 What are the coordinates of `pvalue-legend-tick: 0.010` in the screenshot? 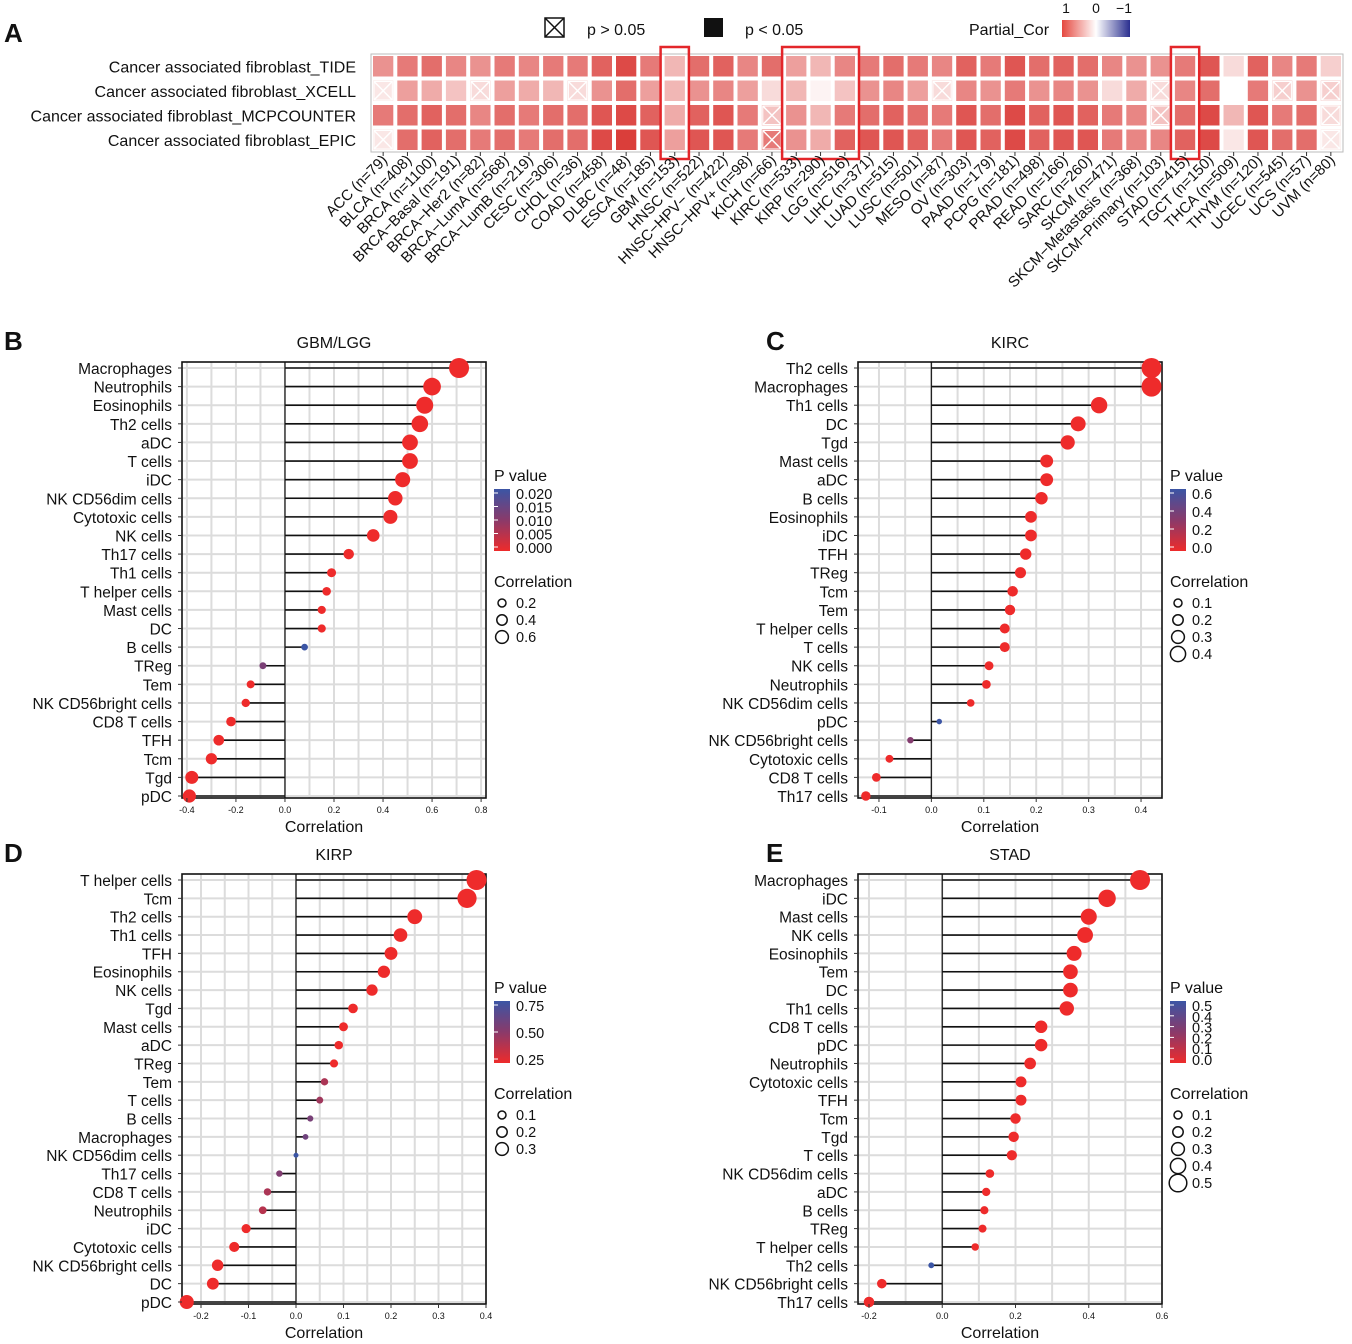 It's located at (534, 522).